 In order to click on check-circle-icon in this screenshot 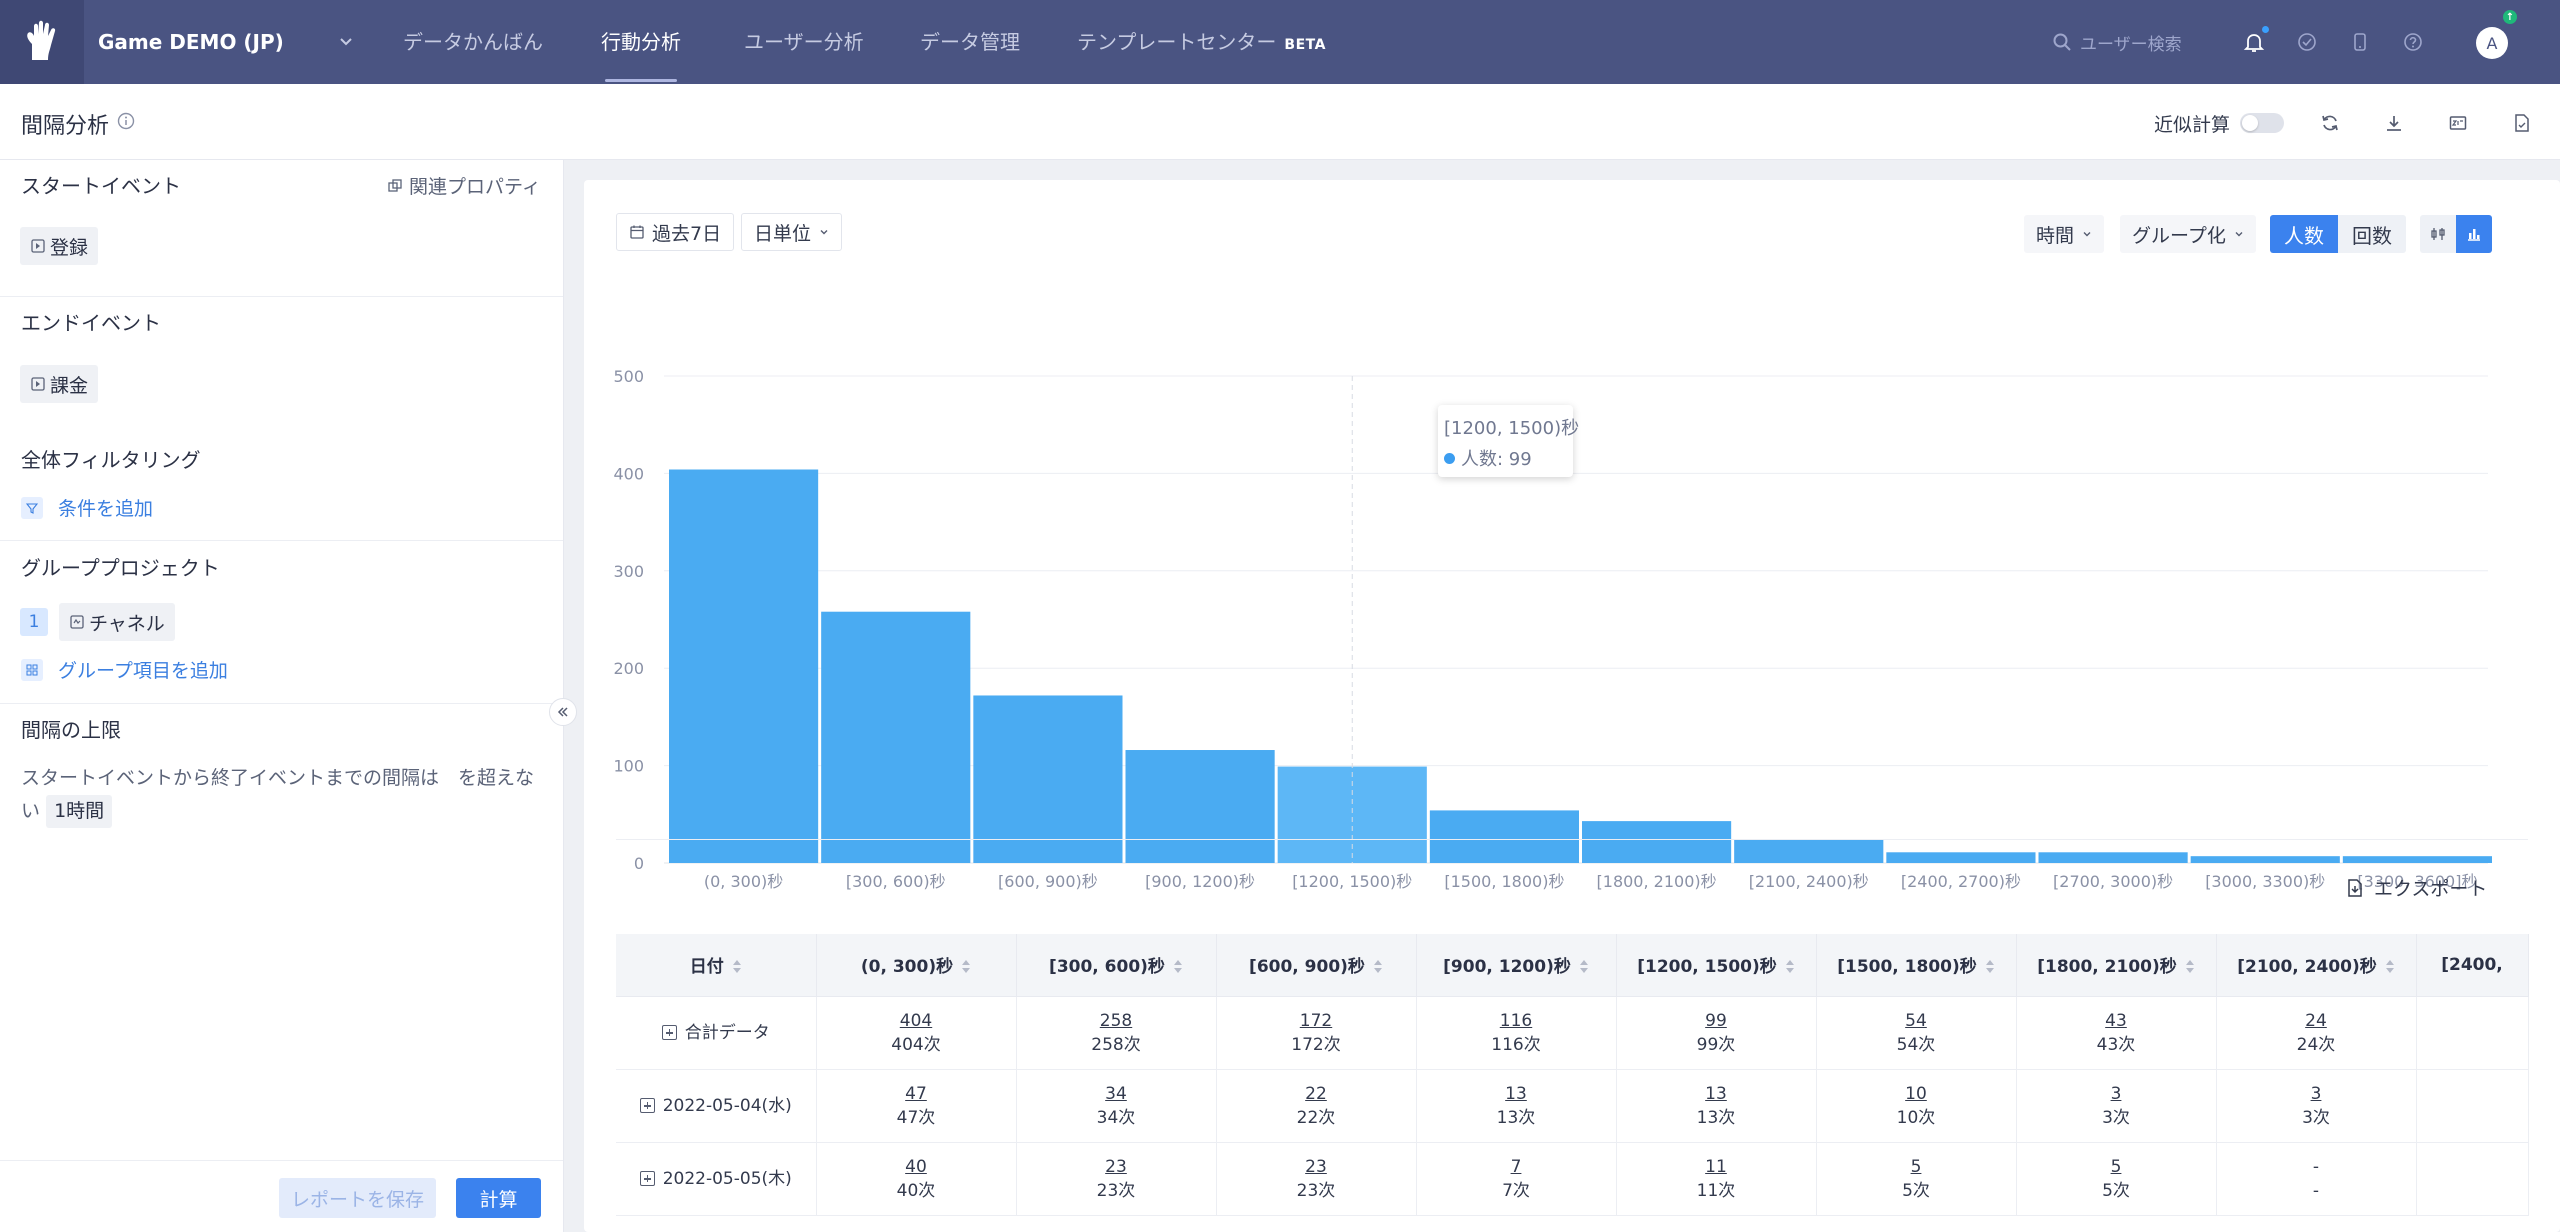, I will do `click(2307, 42)`.